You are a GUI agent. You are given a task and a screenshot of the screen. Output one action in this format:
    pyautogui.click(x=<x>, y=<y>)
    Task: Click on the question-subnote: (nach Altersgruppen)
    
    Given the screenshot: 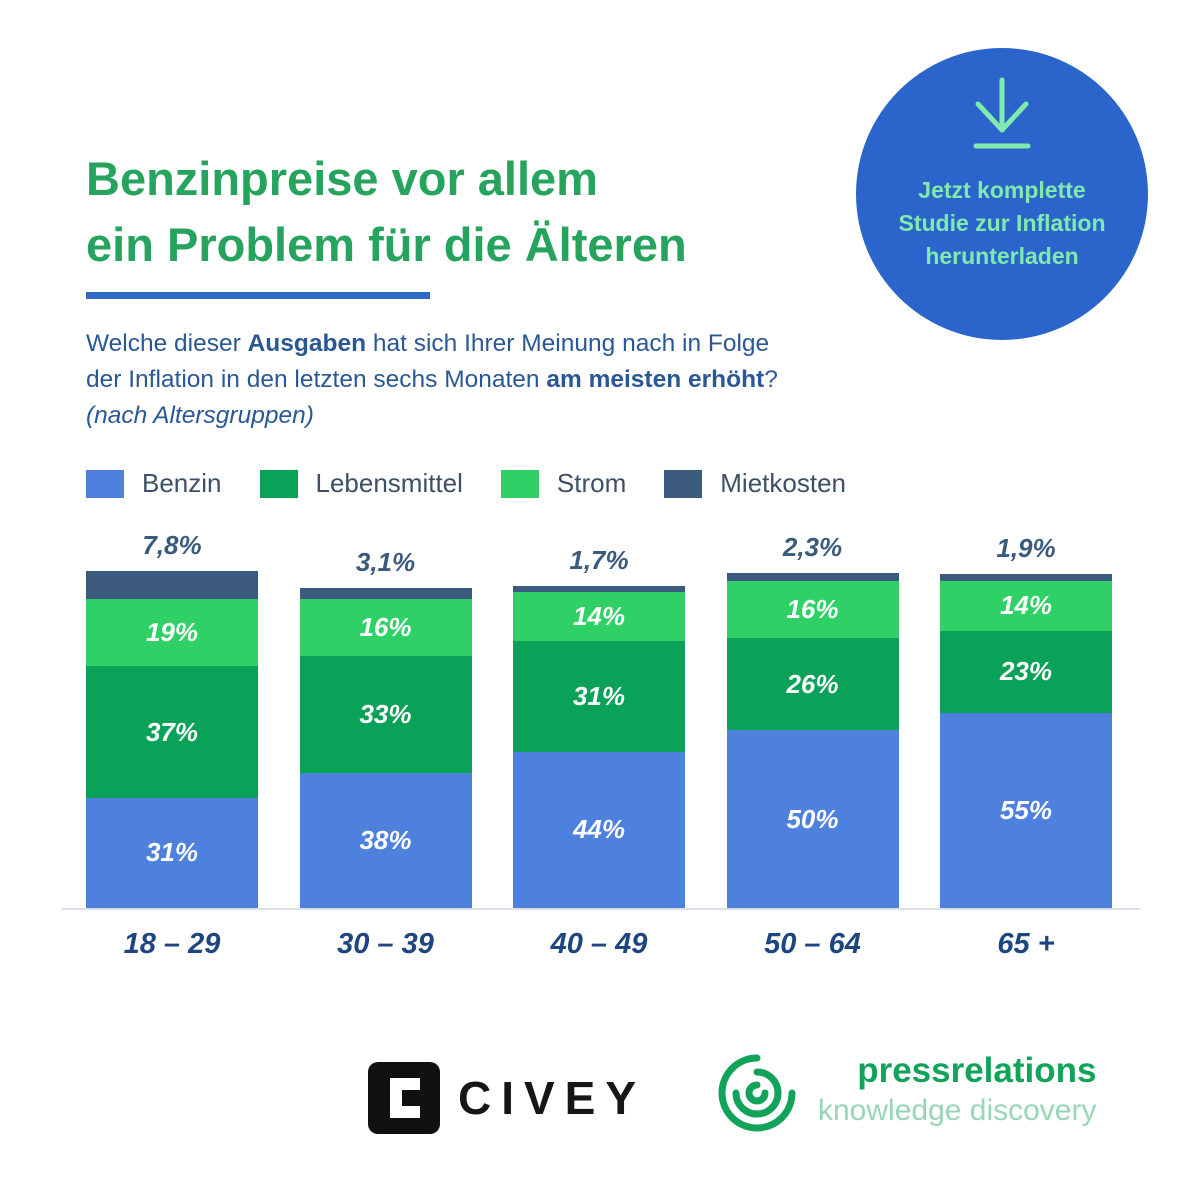 What is the action you would take?
    pyautogui.click(x=200, y=415)
    